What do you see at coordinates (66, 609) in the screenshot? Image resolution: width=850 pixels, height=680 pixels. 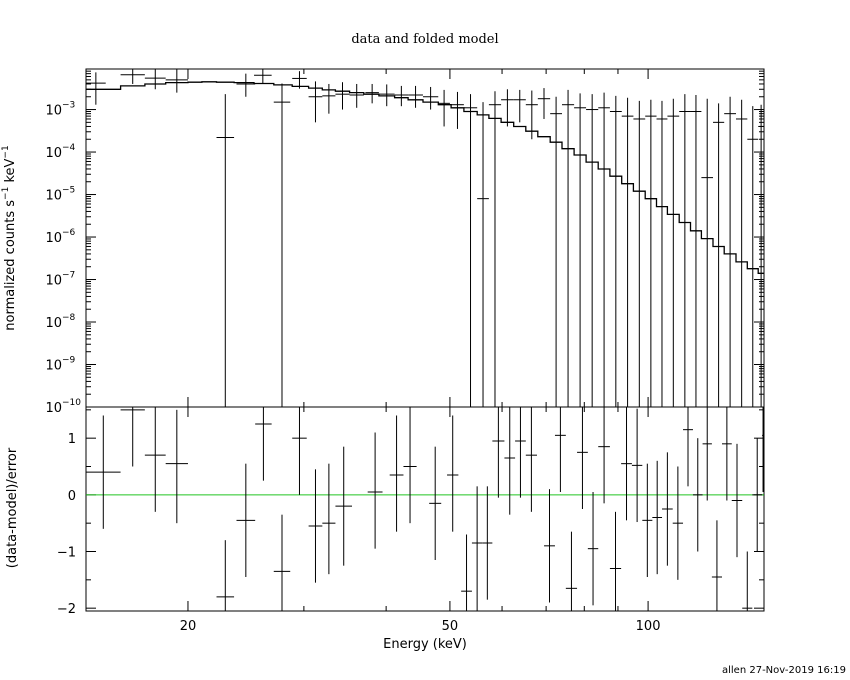 I see `y-tick-label: −2` at bounding box center [66, 609].